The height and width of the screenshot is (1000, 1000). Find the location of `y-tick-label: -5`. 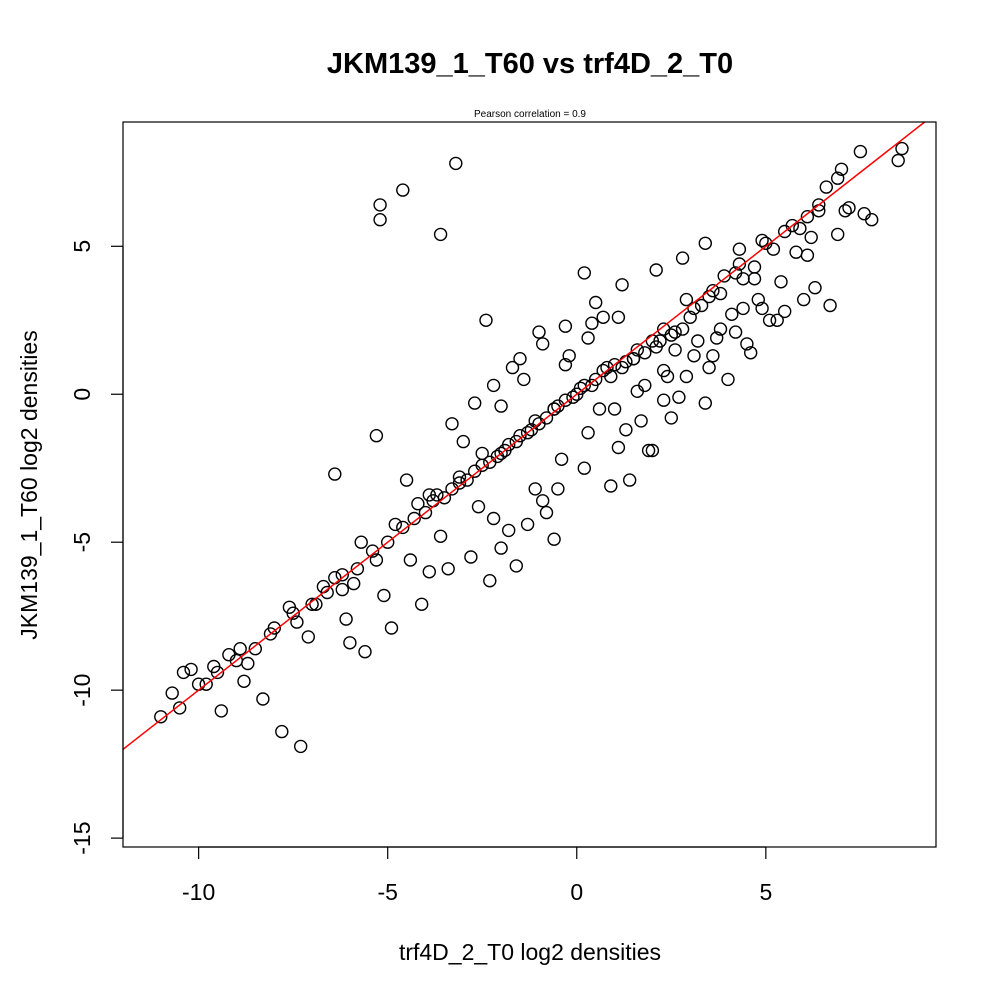

y-tick-label: -5 is located at coordinates (82, 542).